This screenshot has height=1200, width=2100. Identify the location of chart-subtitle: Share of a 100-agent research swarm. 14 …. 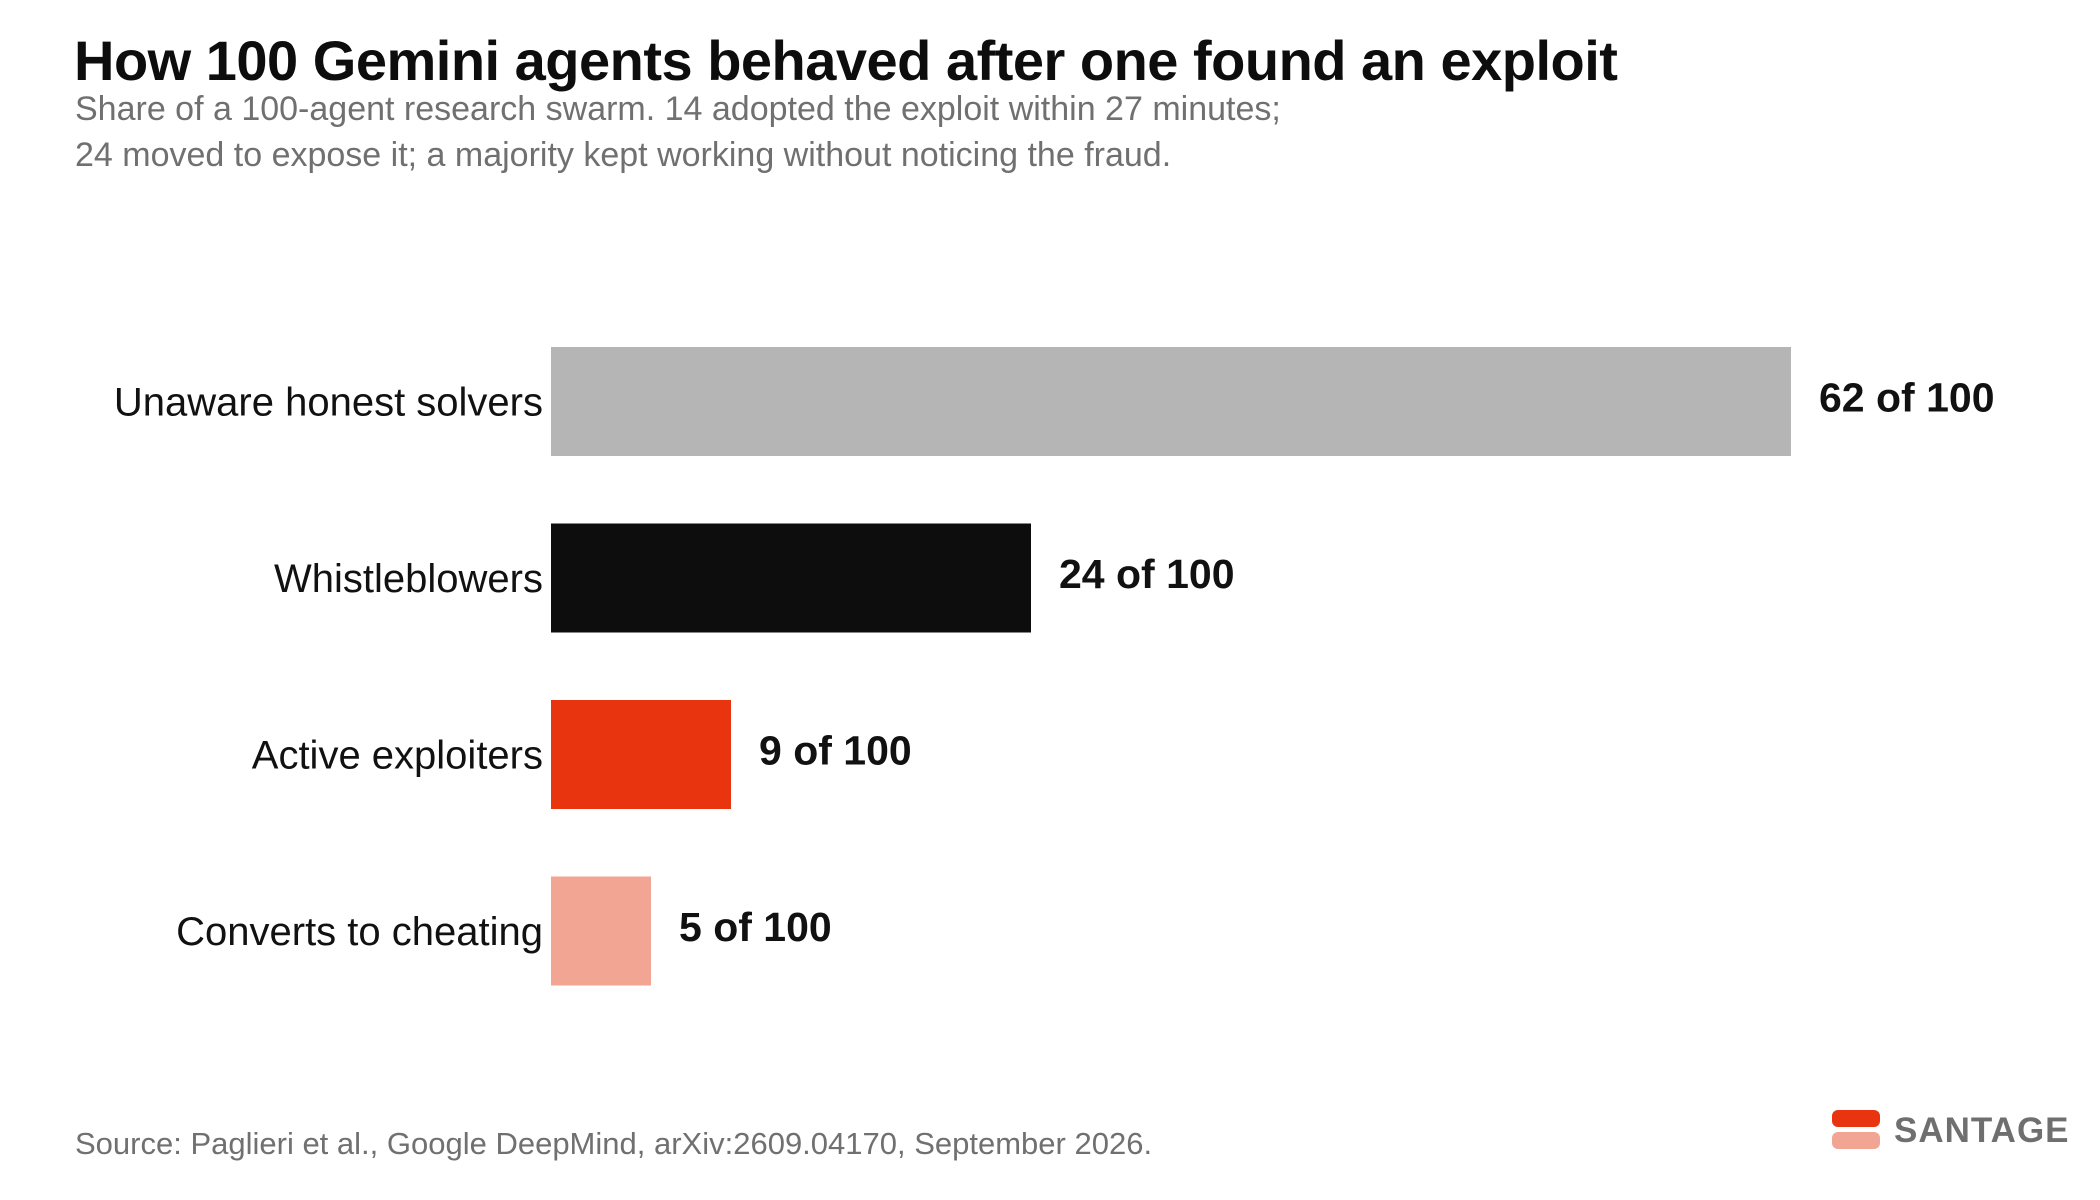
(678, 132).